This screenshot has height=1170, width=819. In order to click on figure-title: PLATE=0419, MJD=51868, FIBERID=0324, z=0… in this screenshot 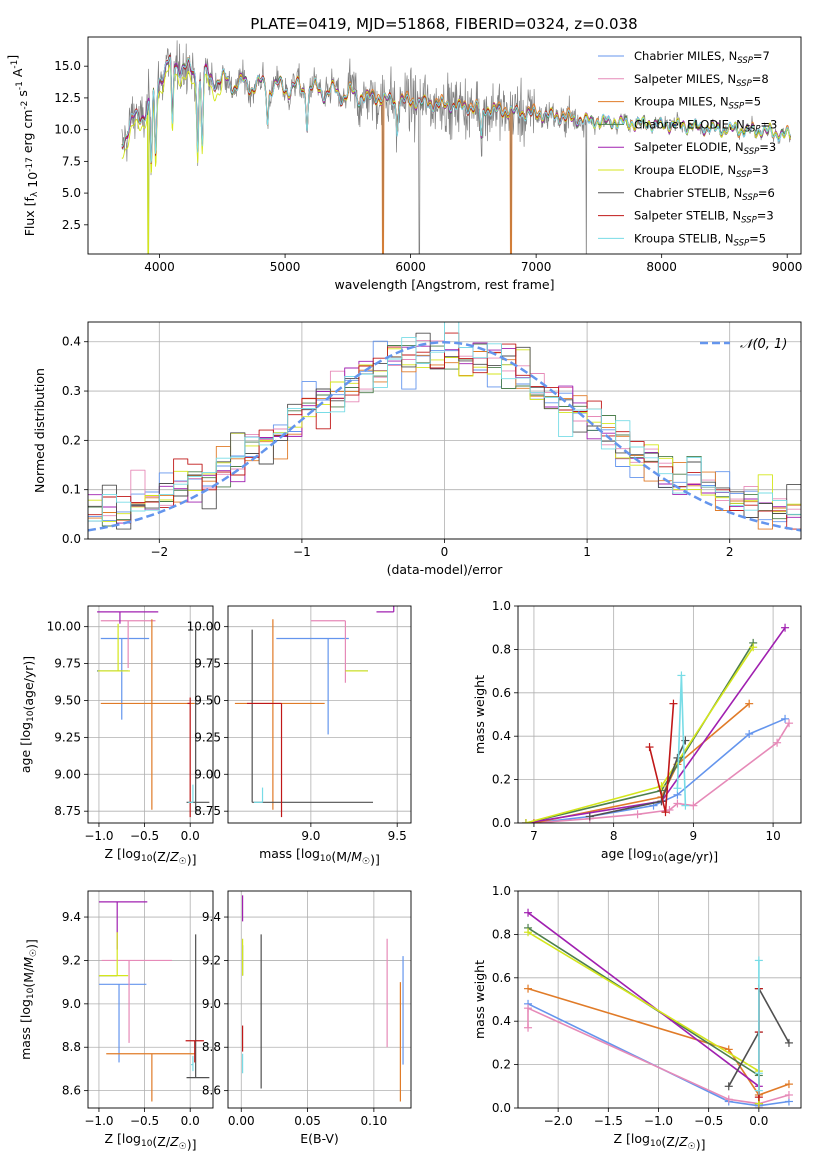, I will do `click(443, 24)`.